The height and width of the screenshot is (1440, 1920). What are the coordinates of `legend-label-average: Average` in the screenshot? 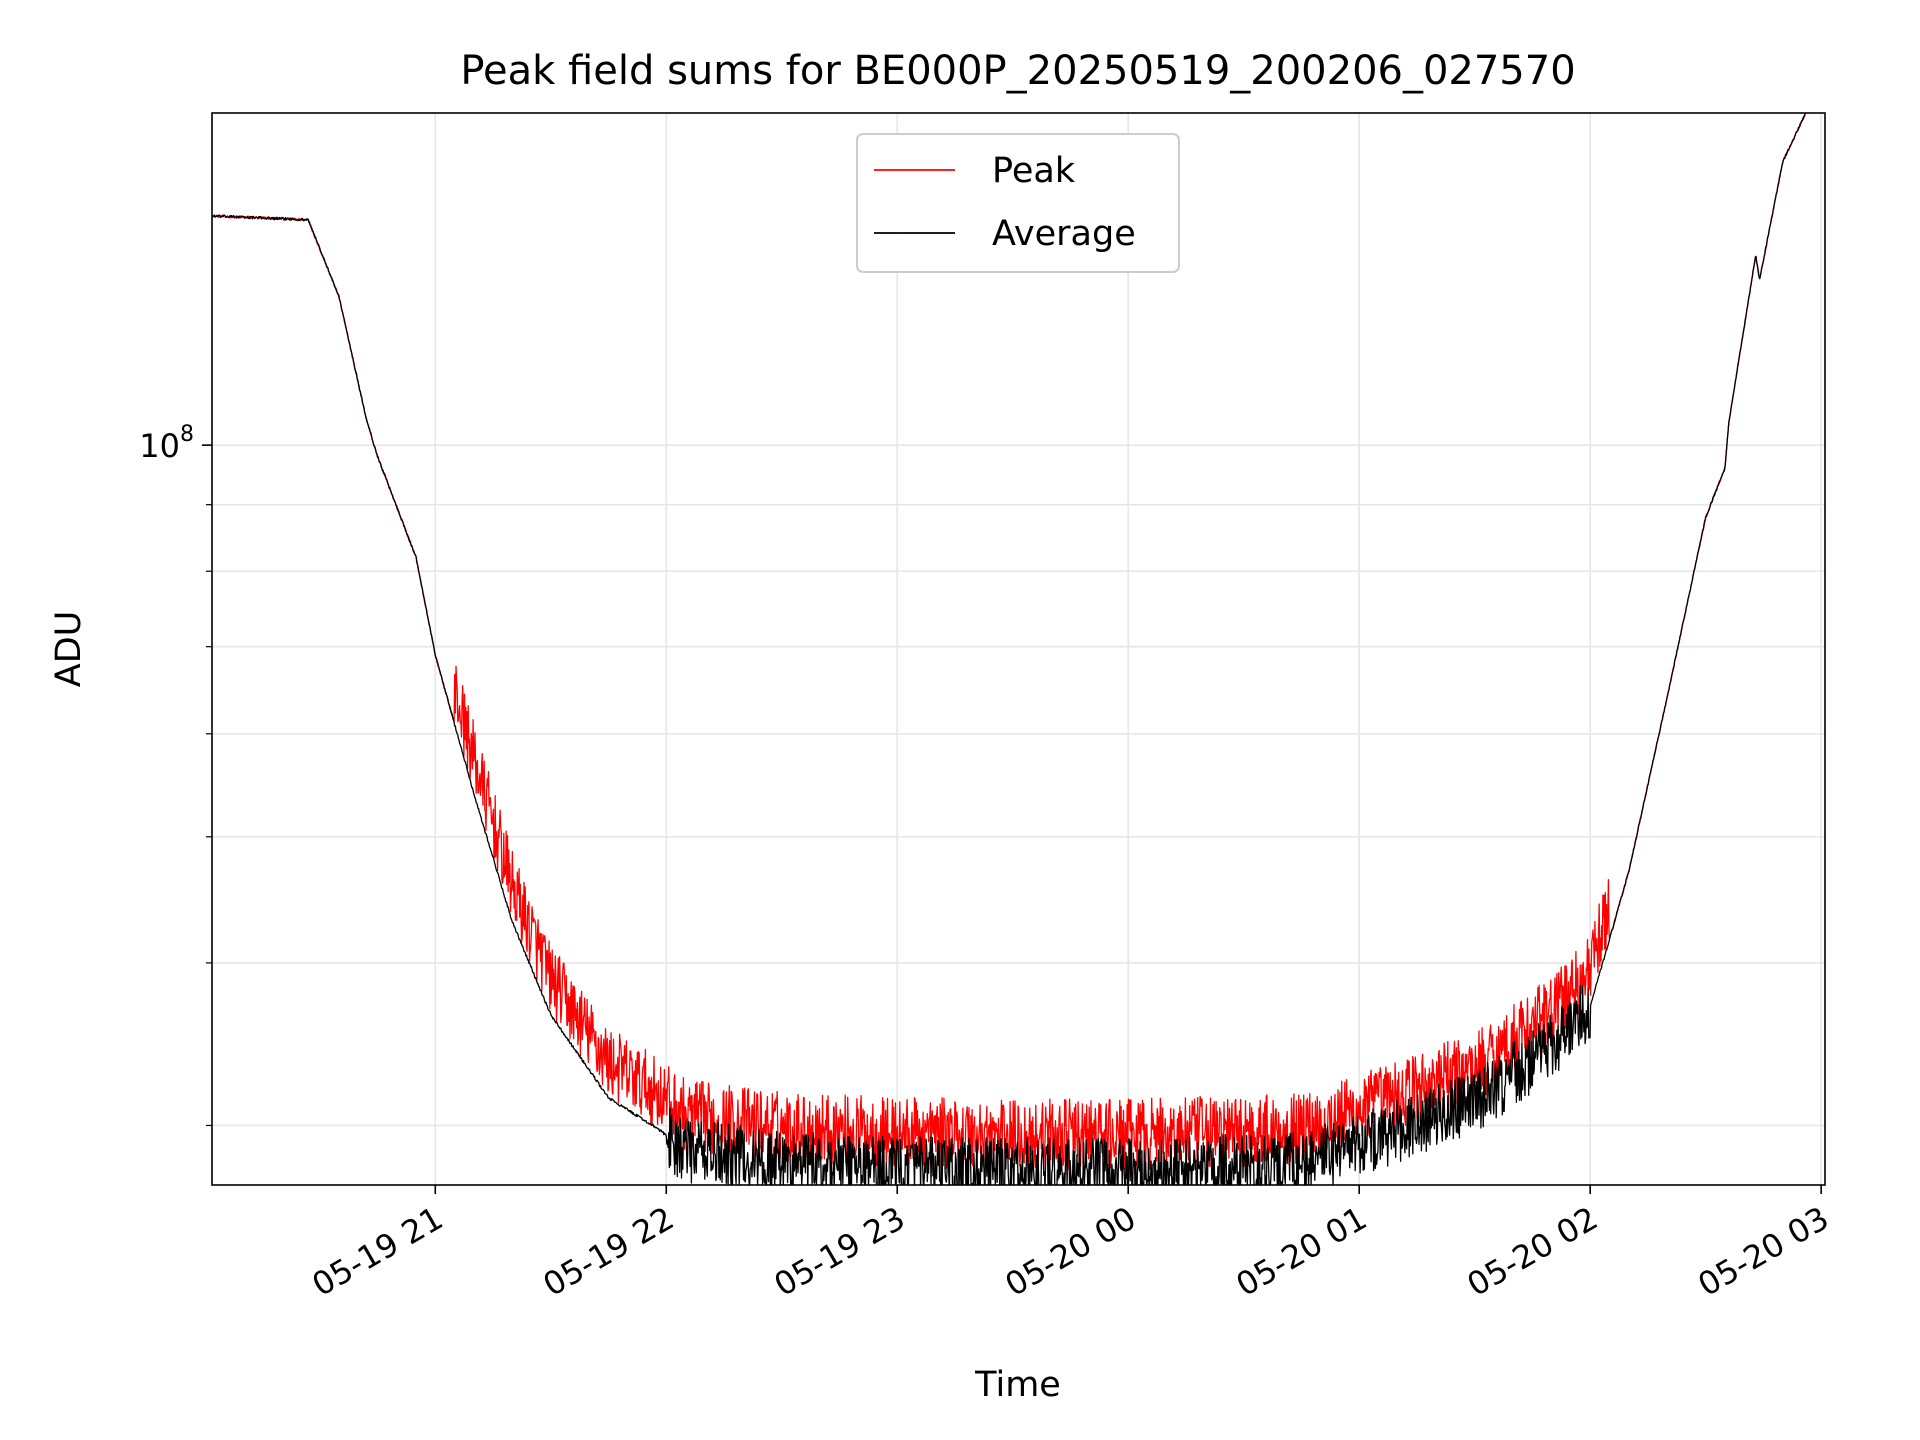 It's located at (1064, 234).